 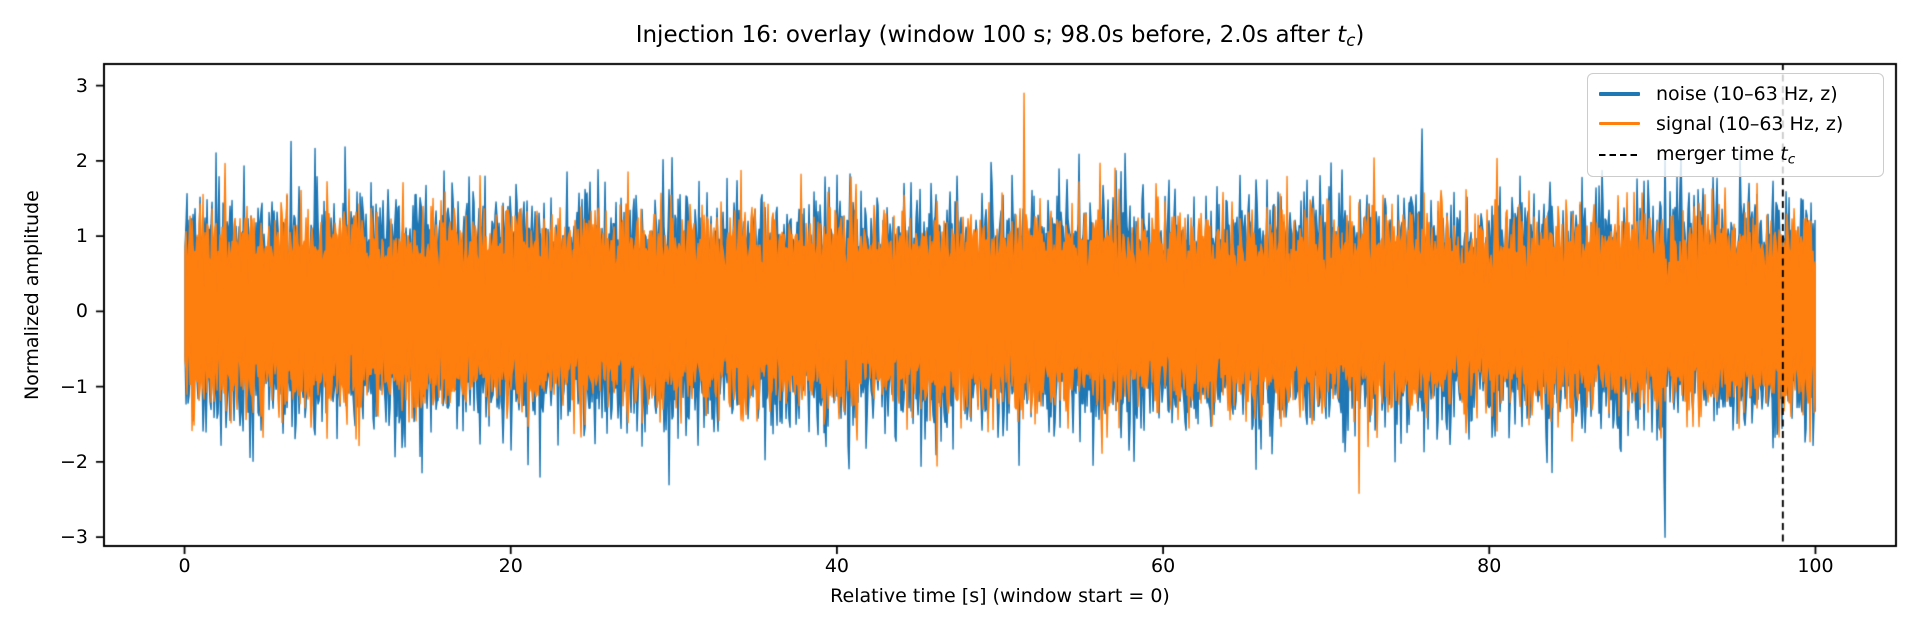 What do you see at coordinates (81, 160) in the screenshot?
I see `y-tick-label: 2` at bounding box center [81, 160].